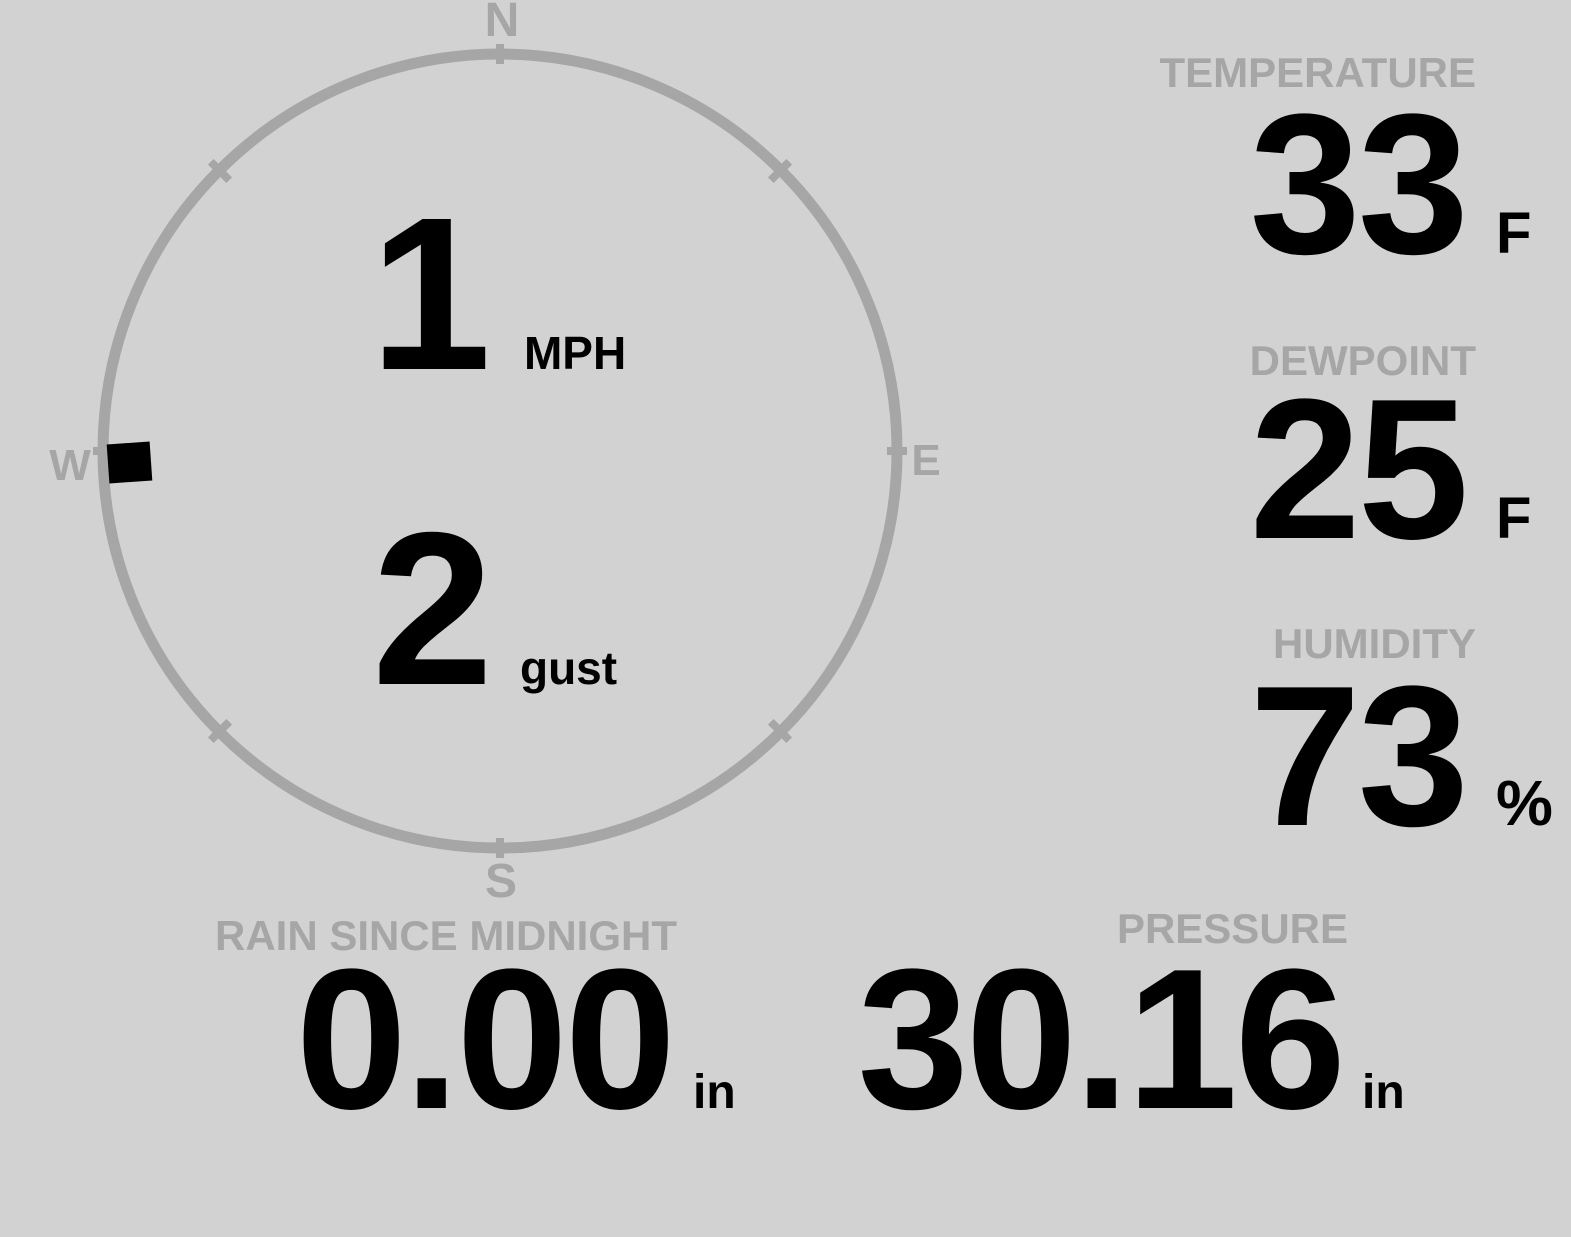  I want to click on temperature-label: TEMPERATURE, so click(1317, 72).